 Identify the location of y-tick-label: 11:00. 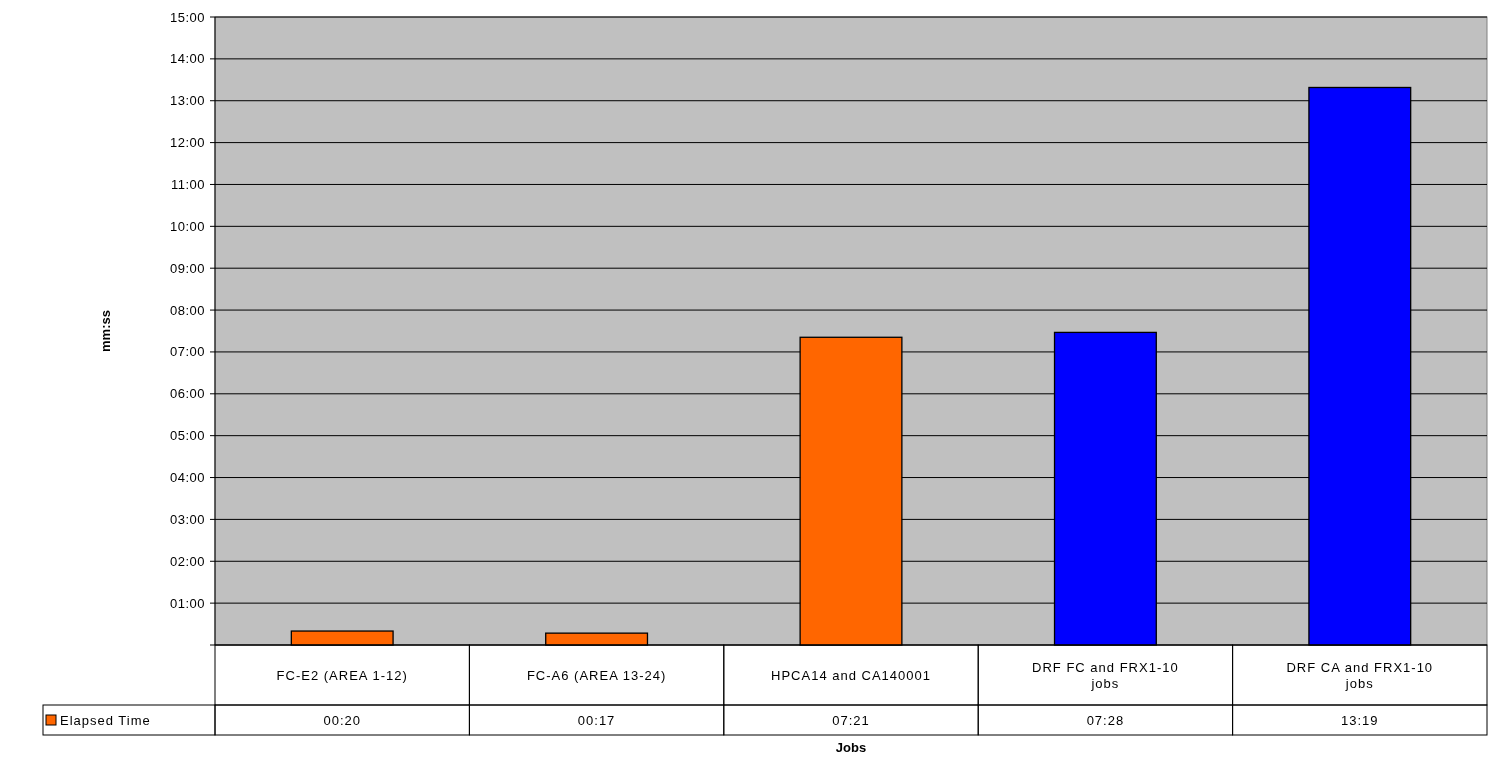
(187, 185).